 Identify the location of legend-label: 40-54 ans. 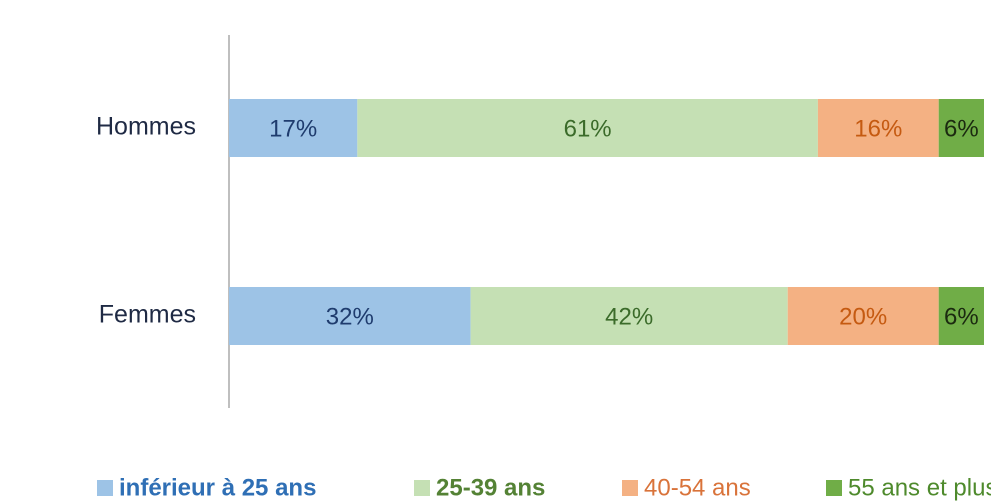
(697, 487).